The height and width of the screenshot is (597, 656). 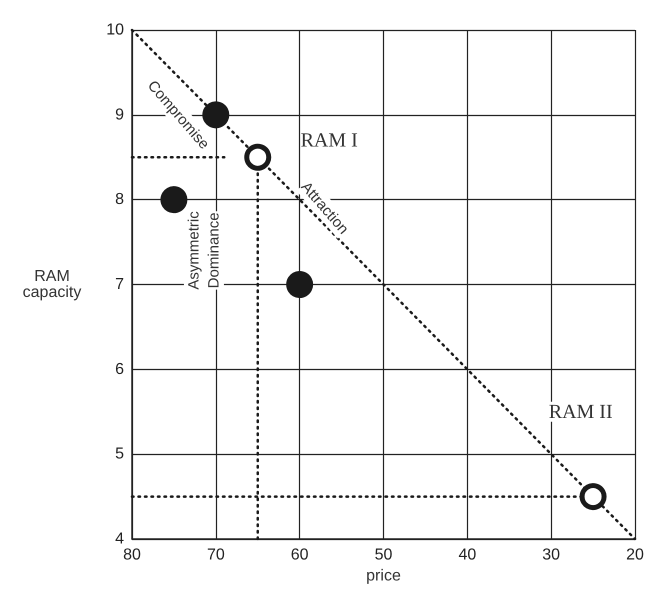 What do you see at coordinates (119, 284) in the screenshot?
I see `y-tick-label: 7` at bounding box center [119, 284].